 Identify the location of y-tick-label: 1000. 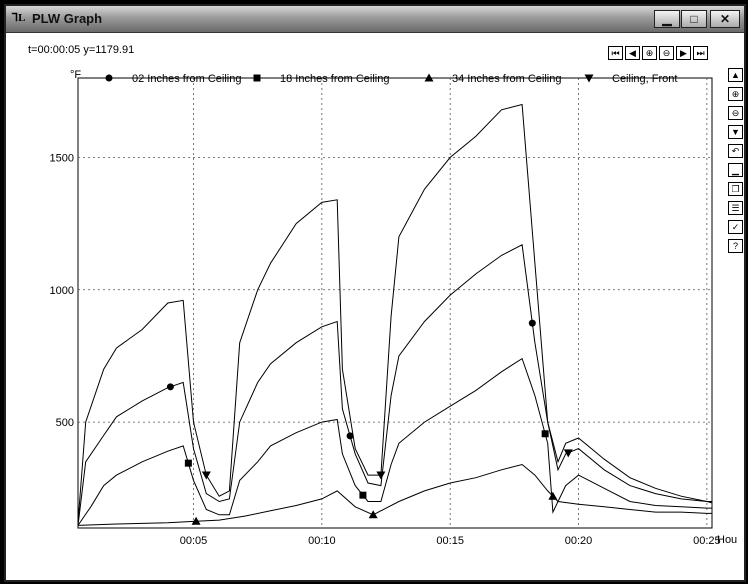
(62, 291).